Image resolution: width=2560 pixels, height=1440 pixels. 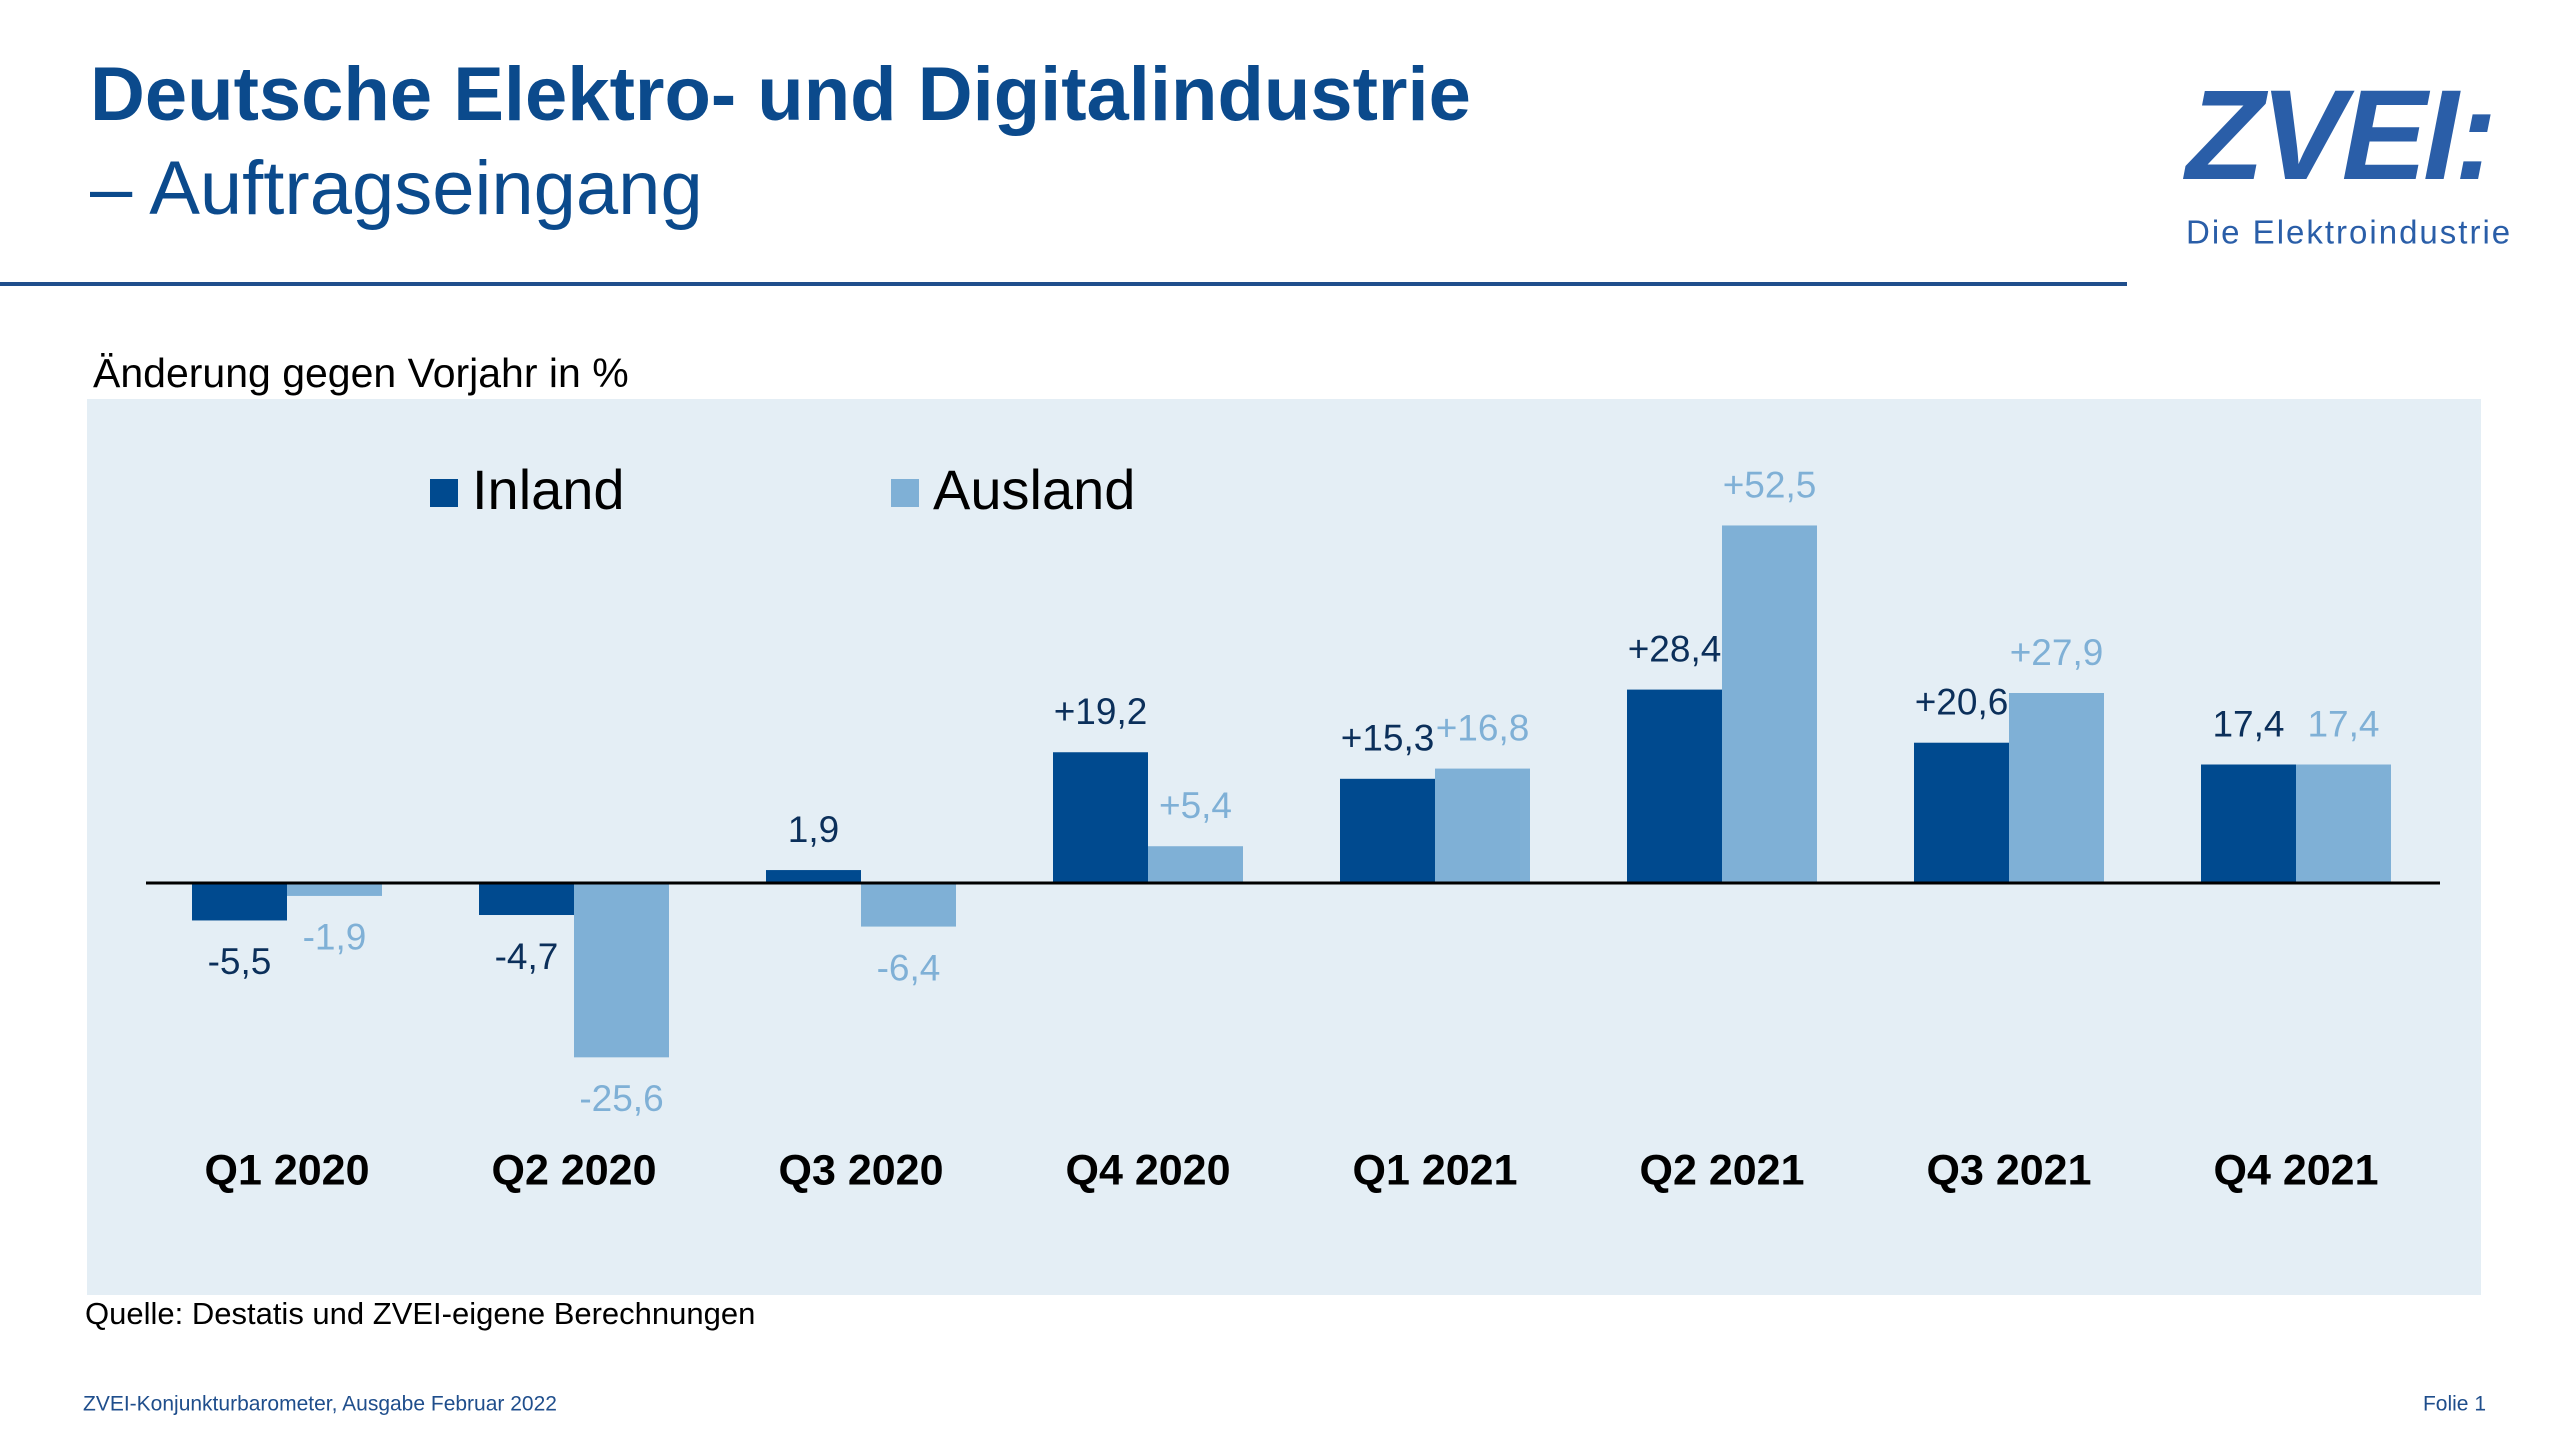 What do you see at coordinates (548, 489) in the screenshot?
I see `legend-label: Inland` at bounding box center [548, 489].